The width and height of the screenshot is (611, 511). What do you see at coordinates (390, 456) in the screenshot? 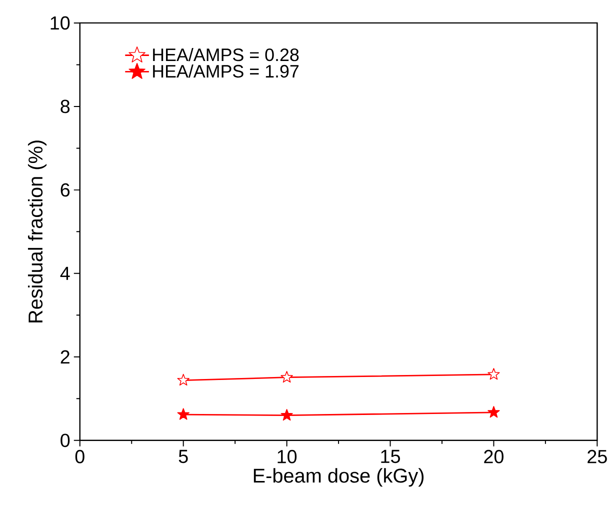
I see `x-tick-label: 15` at bounding box center [390, 456].